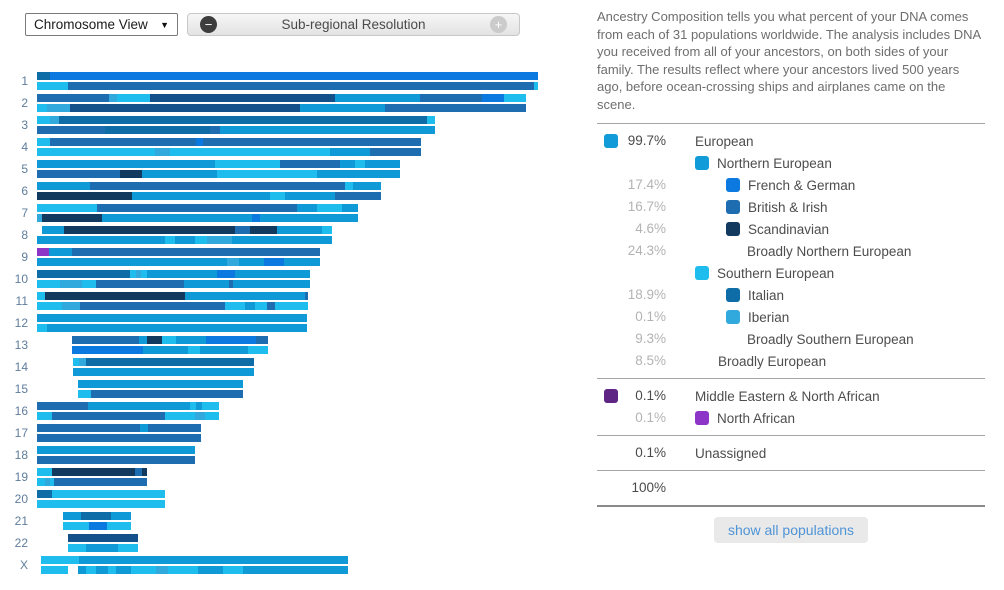 The width and height of the screenshot is (1004, 590). What do you see at coordinates (646, 140) in the screenshot?
I see `legend-percent: 99.7%` at bounding box center [646, 140].